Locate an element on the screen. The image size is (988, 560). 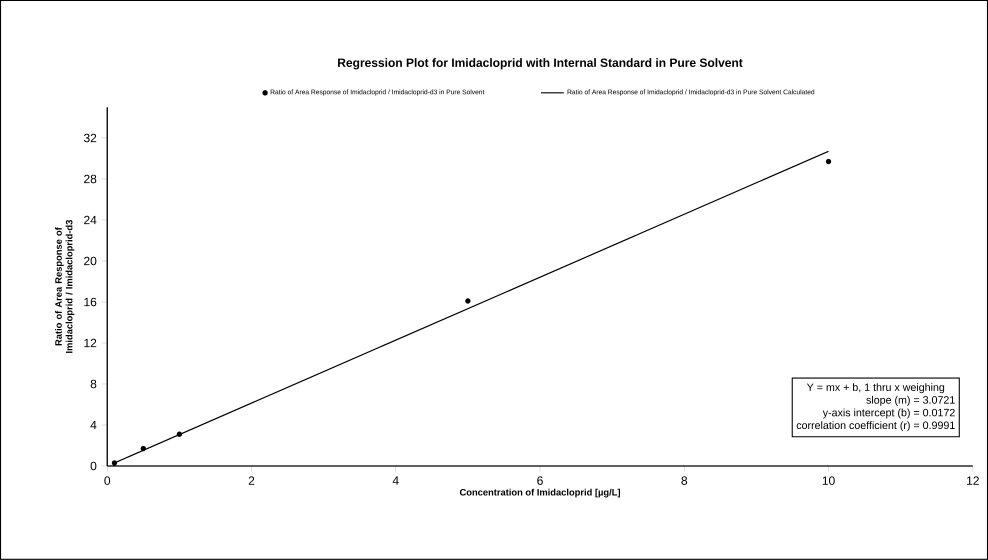
annotation: correlation coefficient (r) = 0.9991 is located at coordinates (875, 426).